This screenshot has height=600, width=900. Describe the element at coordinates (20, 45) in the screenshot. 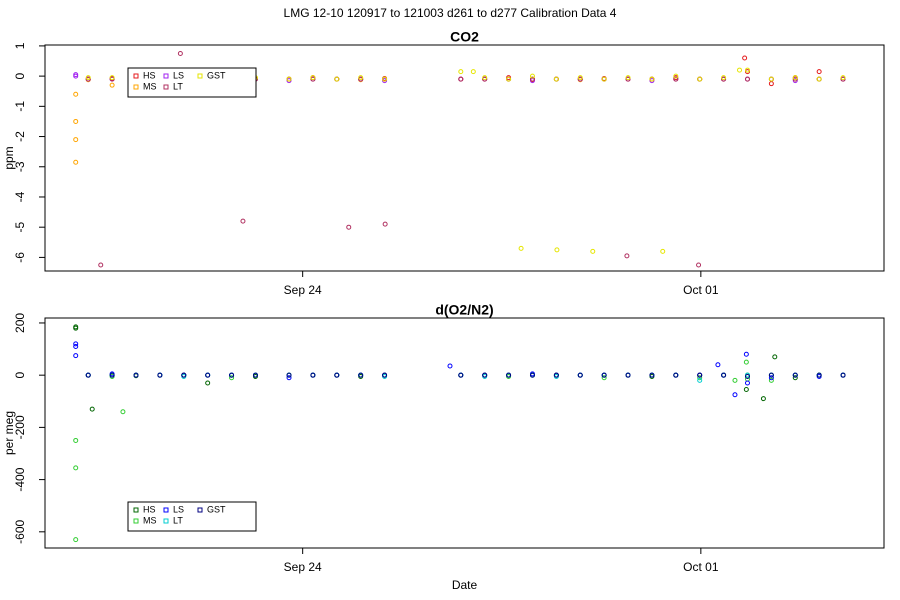

I see `y-tick-label: 1` at that location.